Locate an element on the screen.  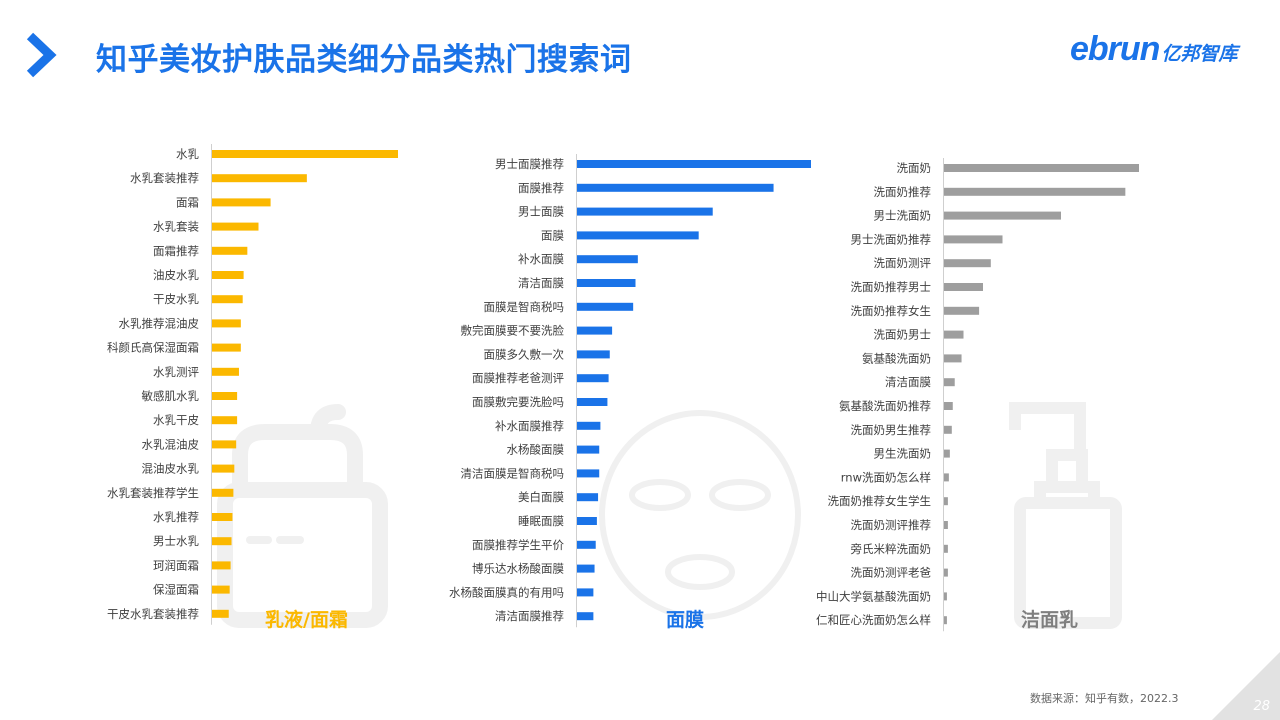
category-label: 面膜敷完要洗脸吗 is located at coordinates (518, 402).